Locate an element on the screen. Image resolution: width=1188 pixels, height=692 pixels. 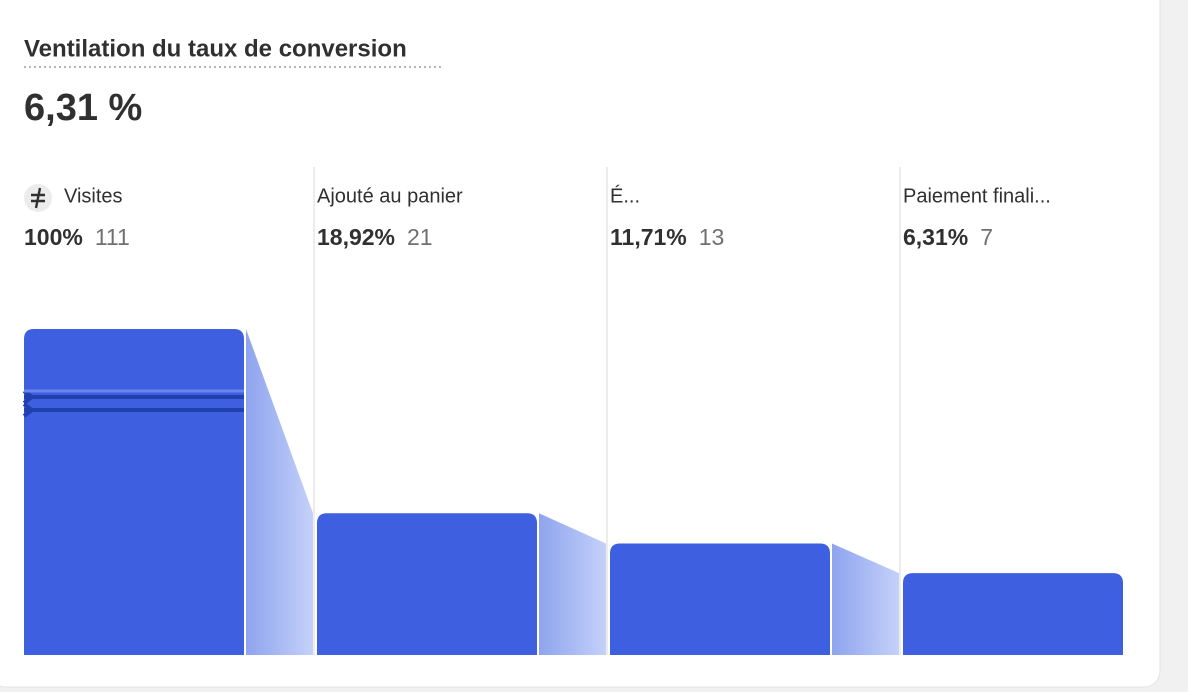
step-percent: 11,71% is located at coordinates (648, 237).